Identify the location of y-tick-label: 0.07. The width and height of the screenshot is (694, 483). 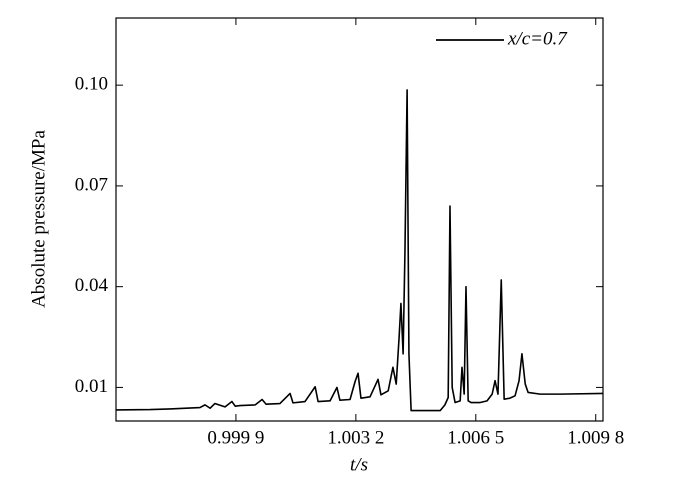
(91, 184).